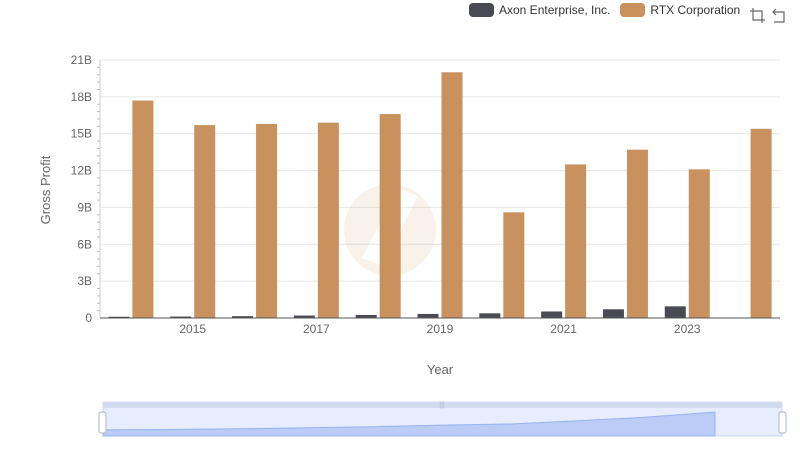 The height and width of the screenshot is (461, 800). I want to click on x-tick-label: 2021, so click(563, 329).